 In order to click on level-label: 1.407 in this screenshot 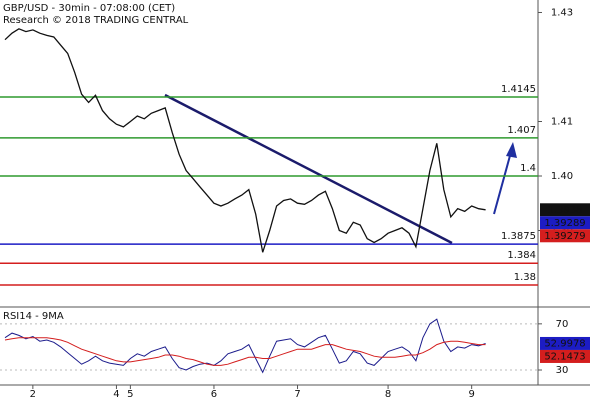, I will do `click(521, 130)`.